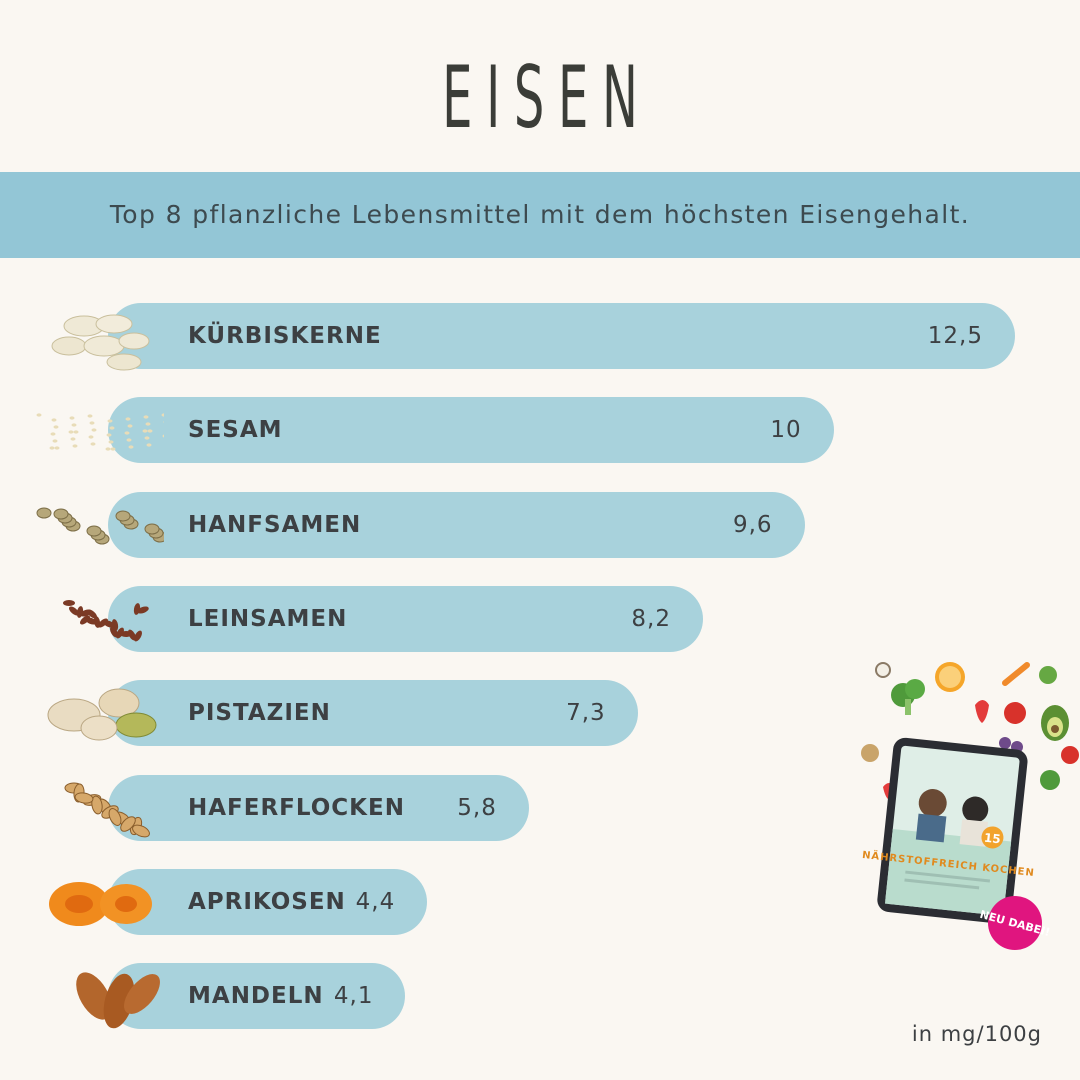  I want to click on ebook-tablet-icon: 15 NÄHRSTOFFREICH KOCHEN NEU DABEI!, so click(970, 806).